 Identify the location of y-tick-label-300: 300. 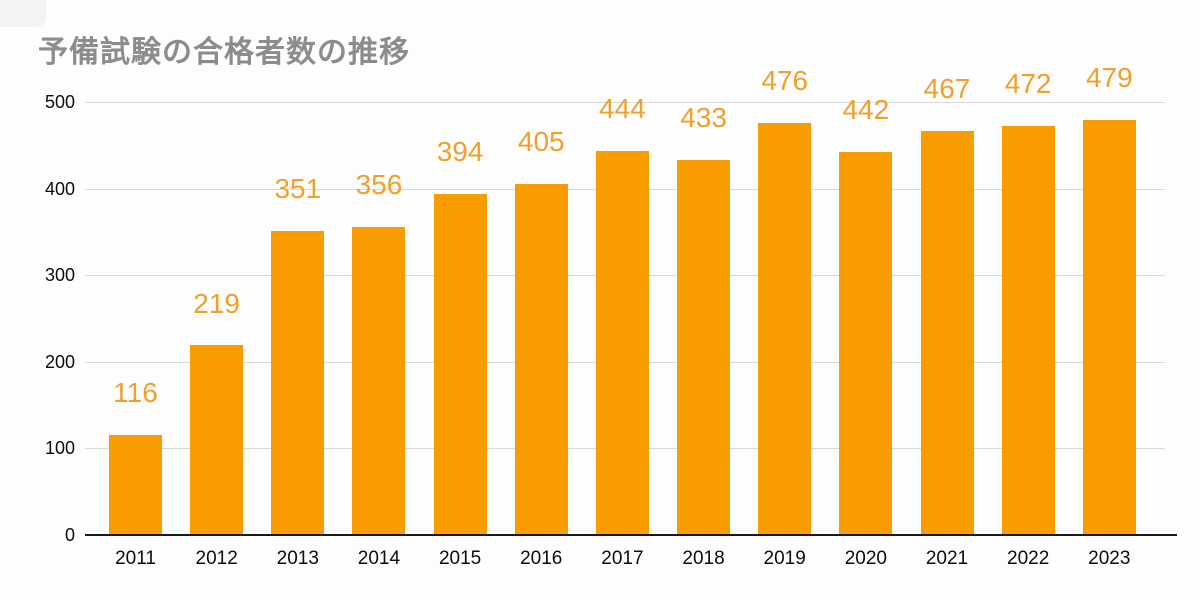
(59, 275).